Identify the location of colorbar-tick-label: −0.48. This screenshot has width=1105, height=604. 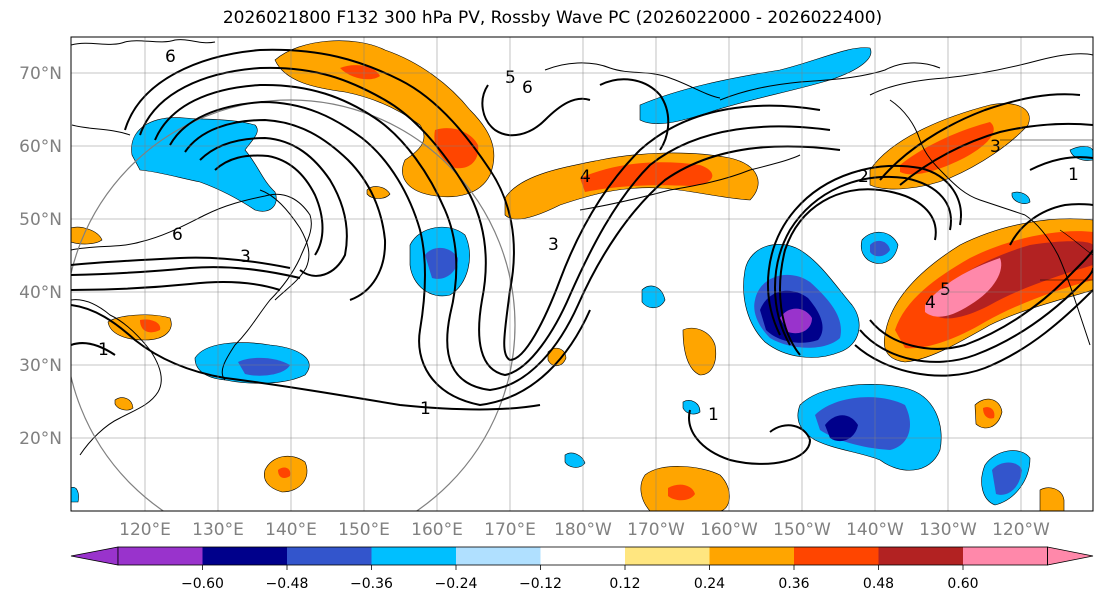
(287, 584).